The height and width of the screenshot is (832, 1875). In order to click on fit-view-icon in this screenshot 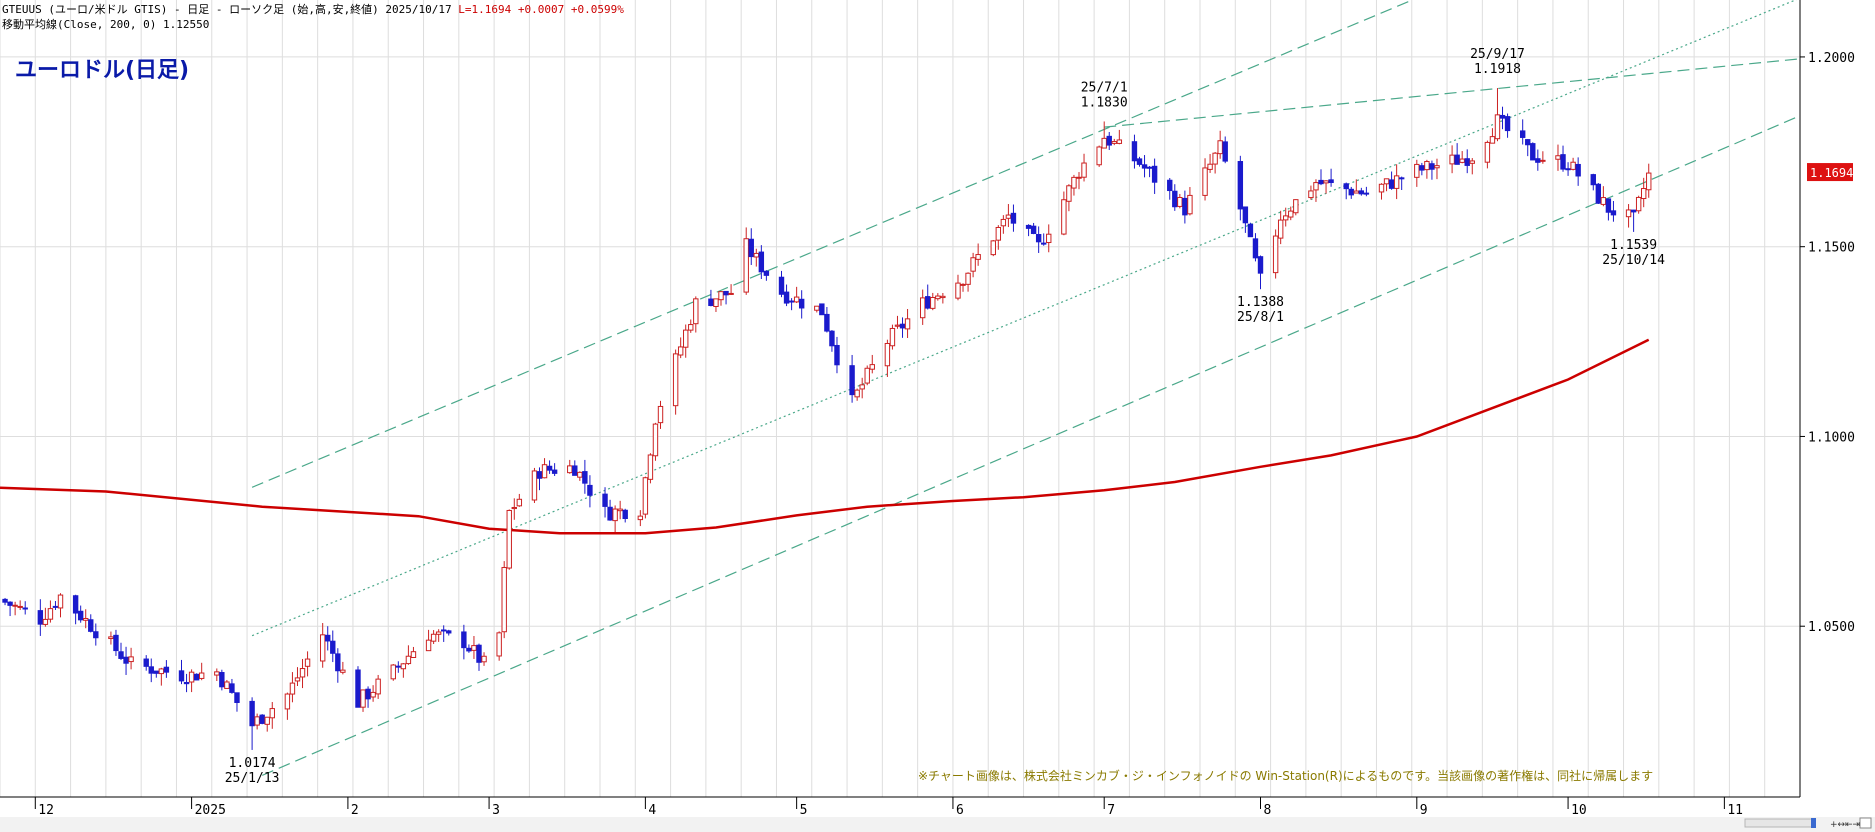, I will do `click(1865, 823)`.